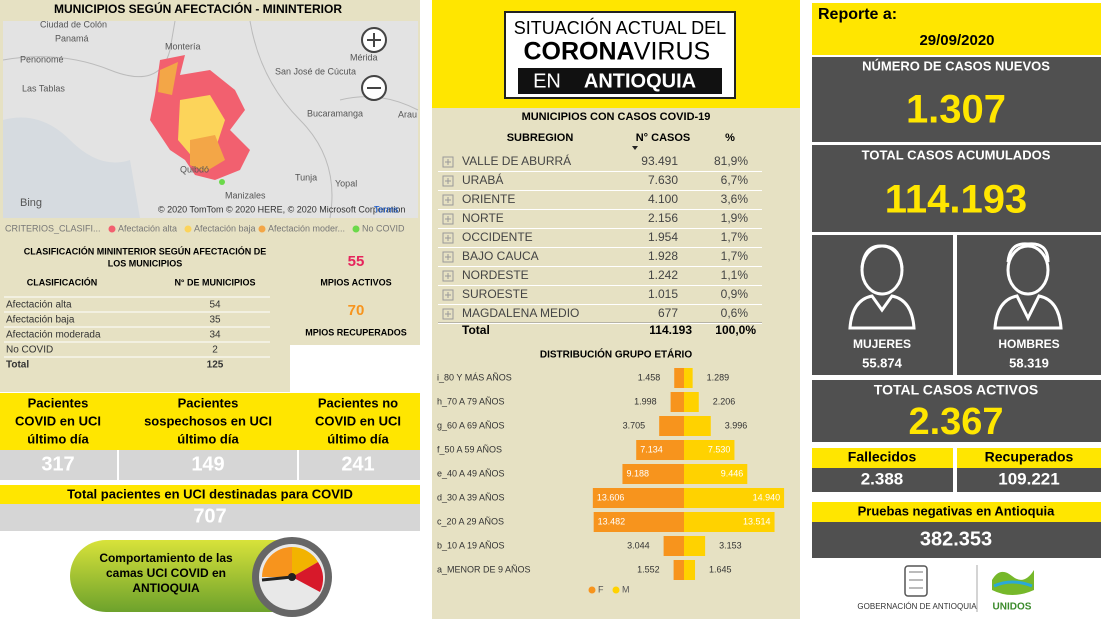 The width and height of the screenshot is (1103, 619). Describe the element at coordinates (637, 473) in the screenshot. I see `value-label: 9.188` at that location.